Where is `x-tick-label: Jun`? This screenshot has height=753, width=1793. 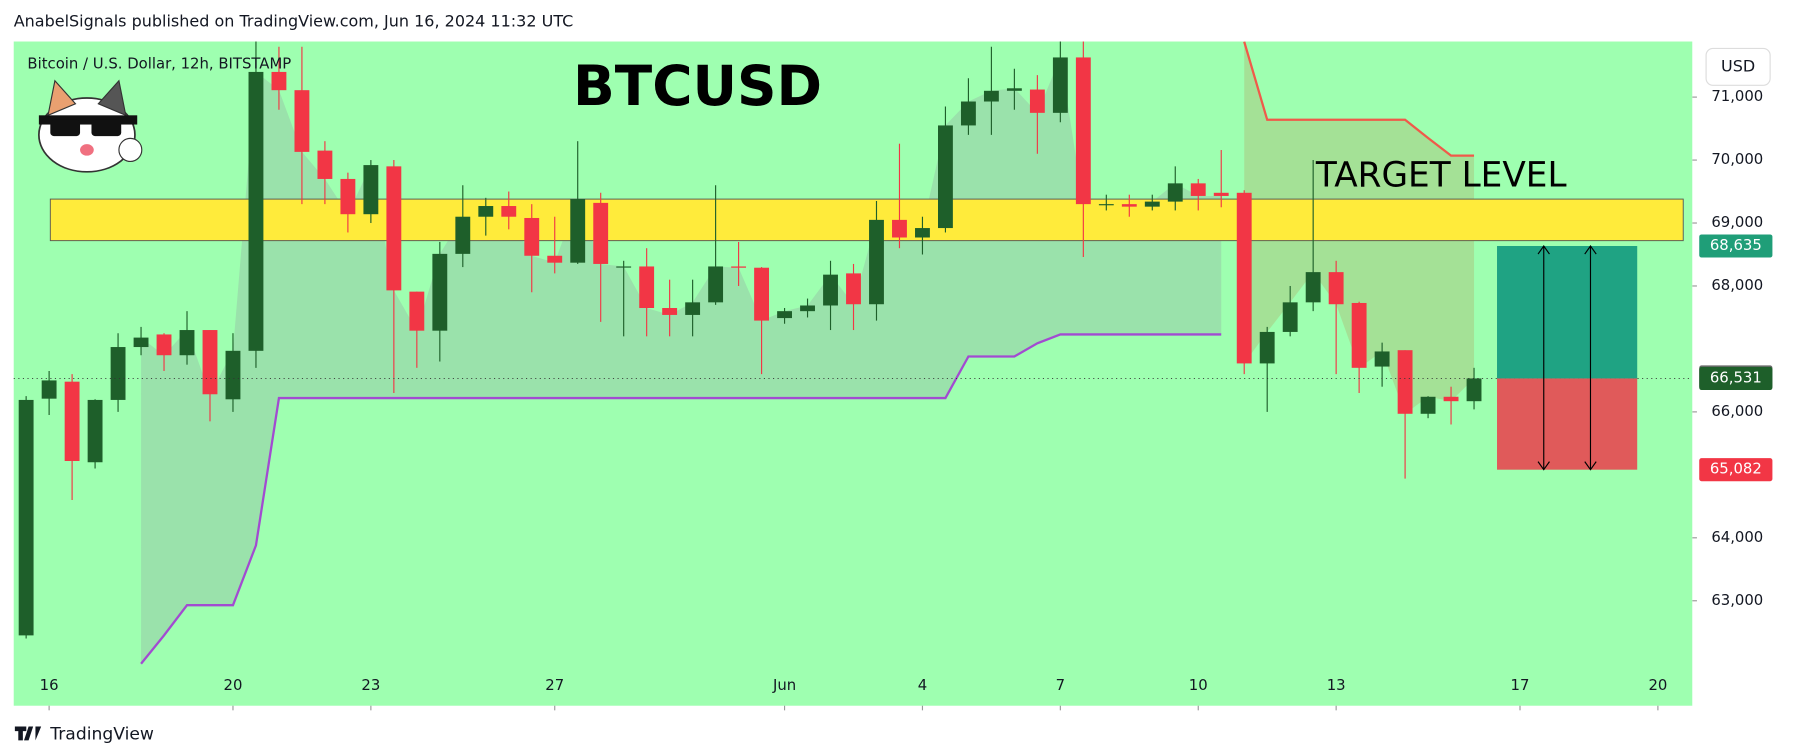
x-tick-label: Jun is located at coordinates (784, 685).